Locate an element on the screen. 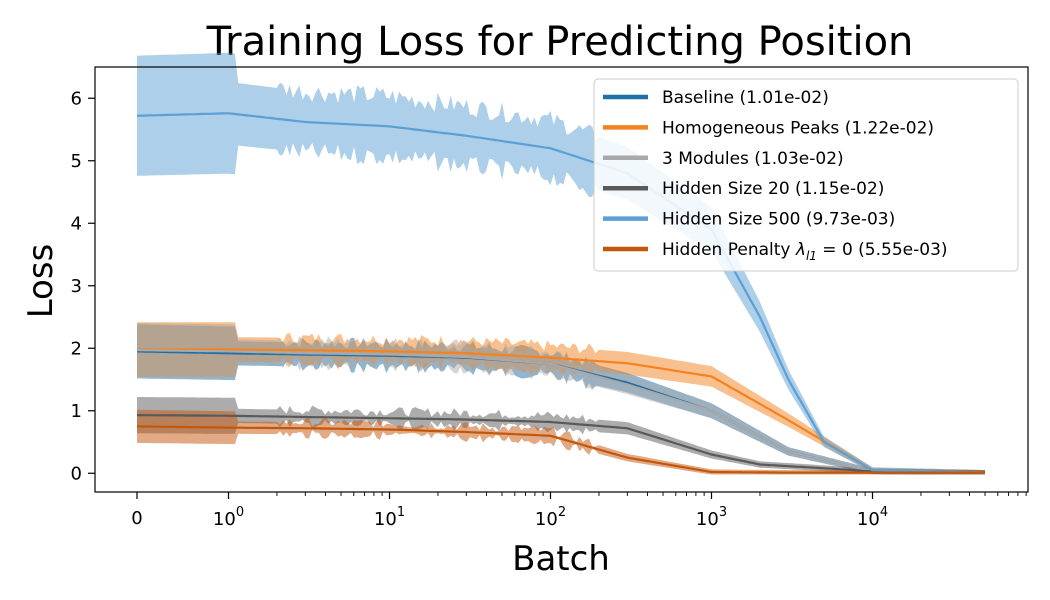 This screenshot has width=1050, height=600. x-tick-label-0: 0 is located at coordinates (136, 518).